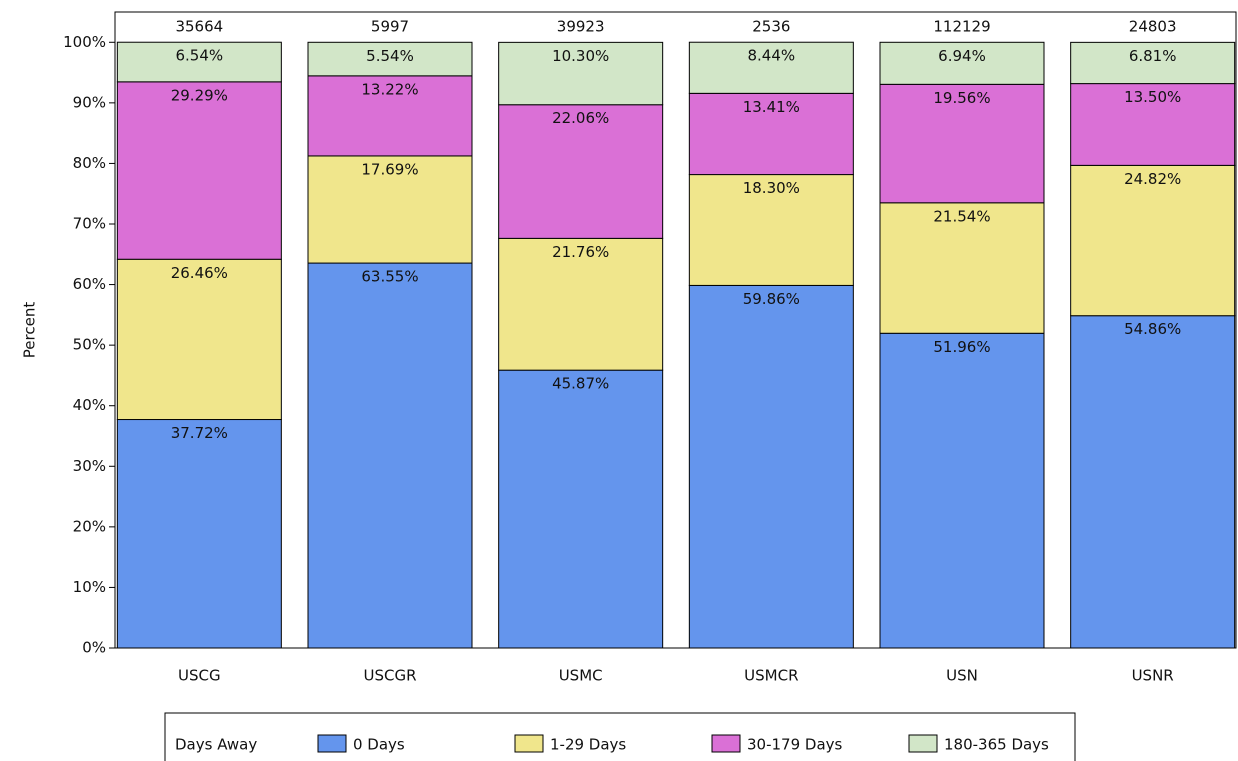 The width and height of the screenshot is (1238, 761). What do you see at coordinates (580, 56) in the screenshot?
I see `value-label: 10.30%` at bounding box center [580, 56].